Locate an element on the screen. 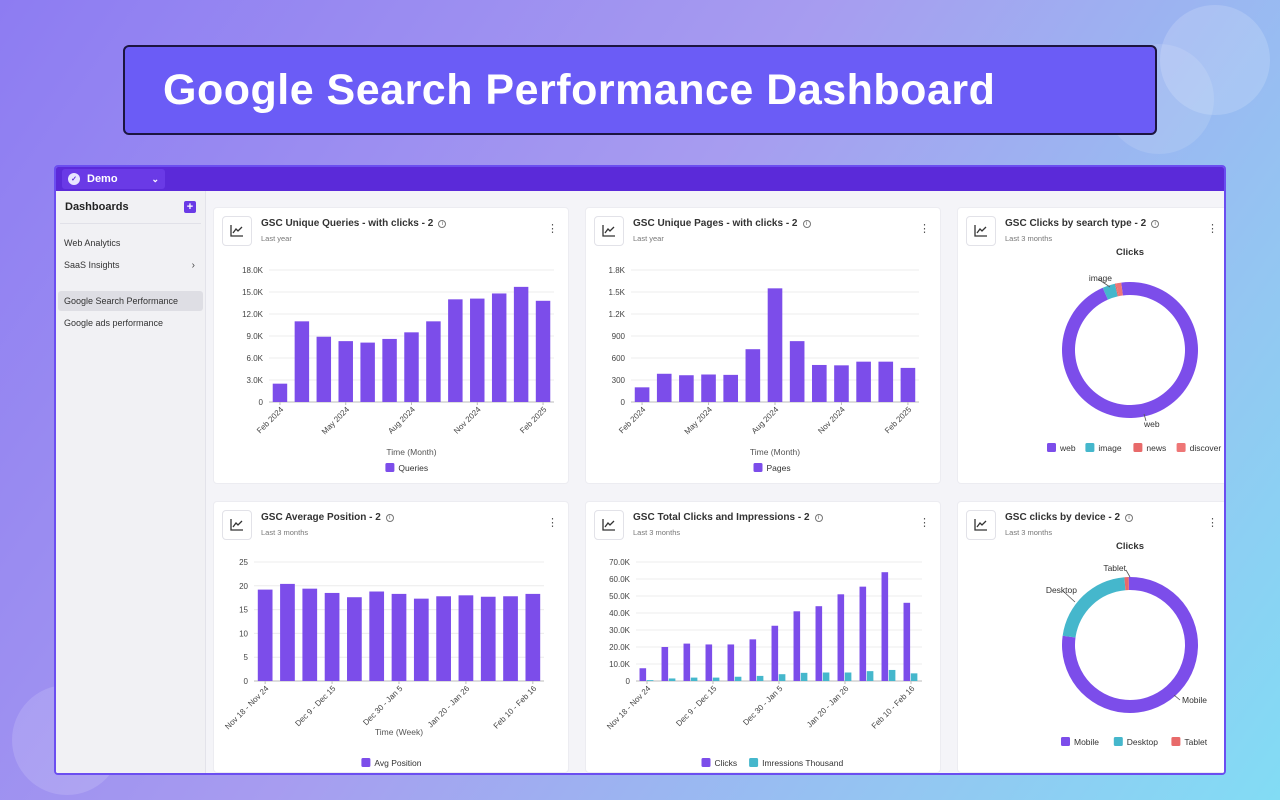 This screenshot has width=1280, height=800. card-subtitle: Last 3 months is located at coordinates (1029, 238).